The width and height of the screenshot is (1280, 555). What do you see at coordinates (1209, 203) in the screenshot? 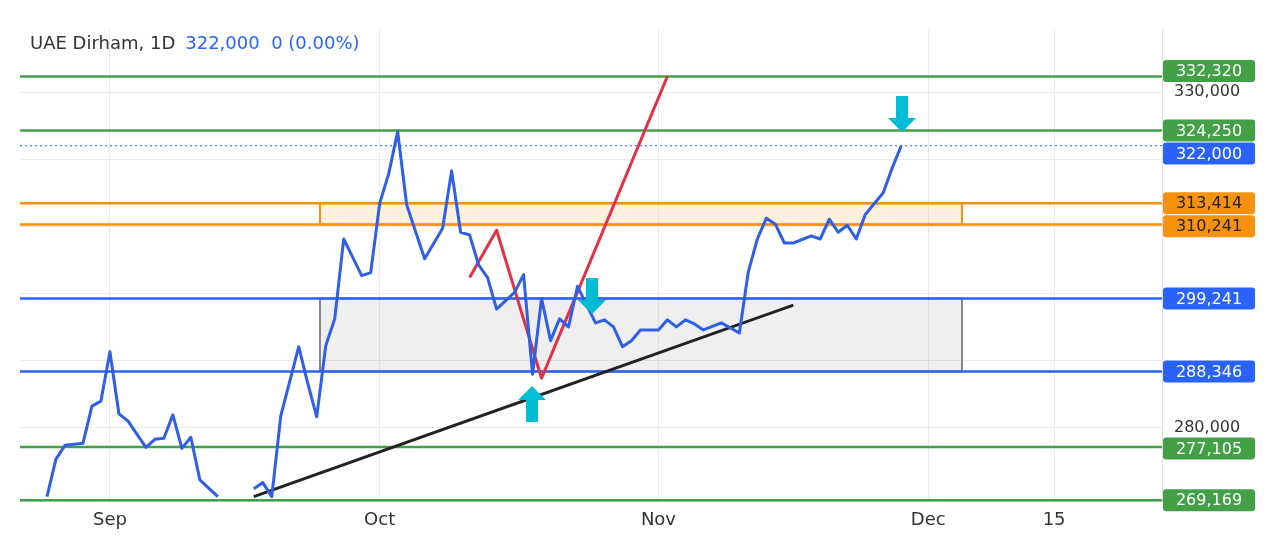
I see `ref-line-label: 313,414` at bounding box center [1209, 203].